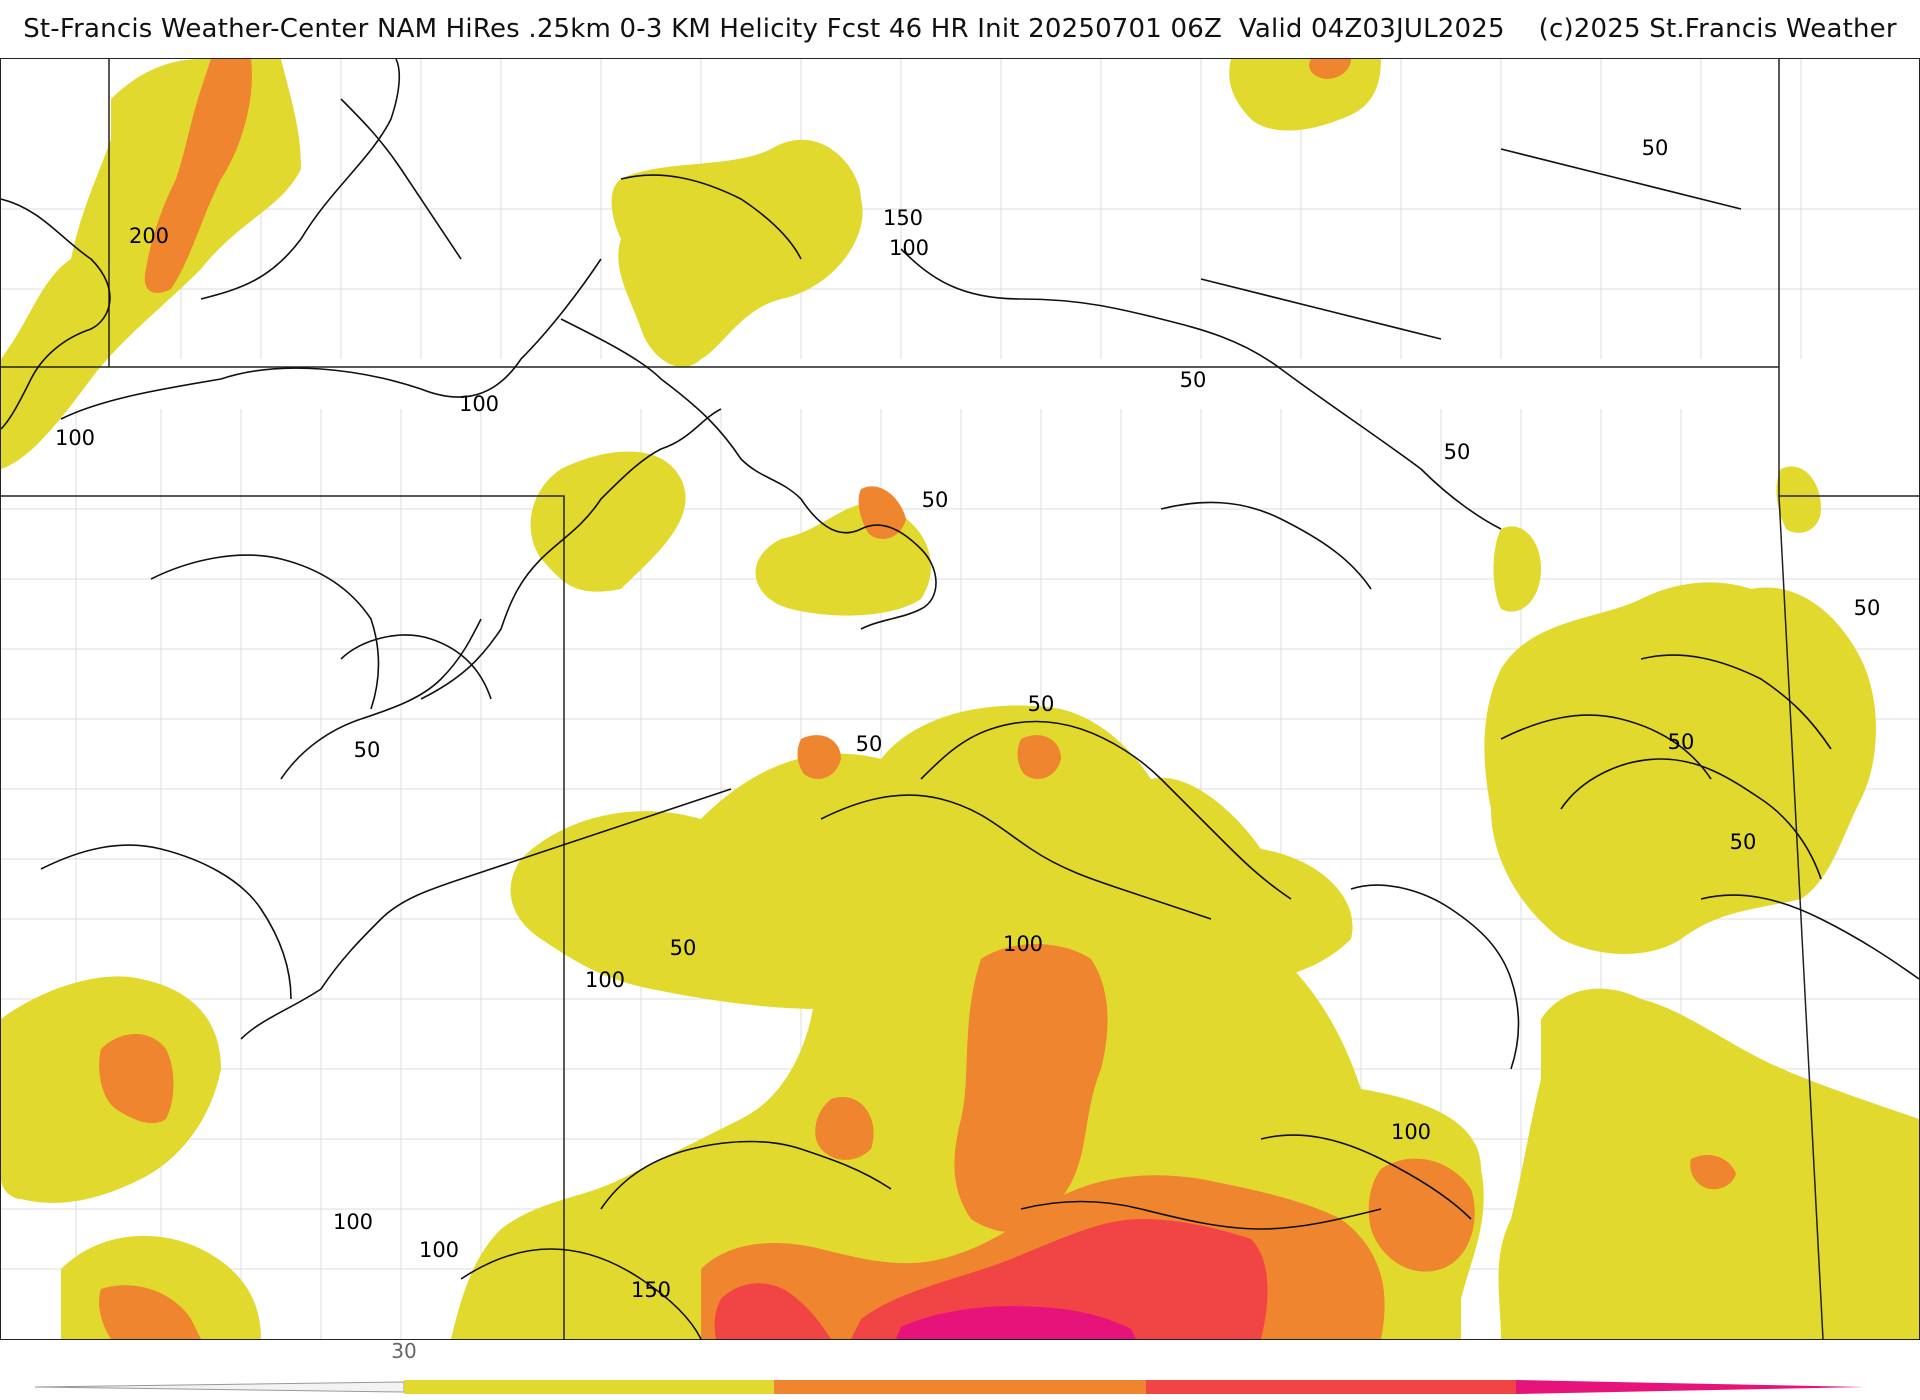  Describe the element at coordinates (1690, 1387) in the screenshot. I see `colorbar-right-triangle` at that location.